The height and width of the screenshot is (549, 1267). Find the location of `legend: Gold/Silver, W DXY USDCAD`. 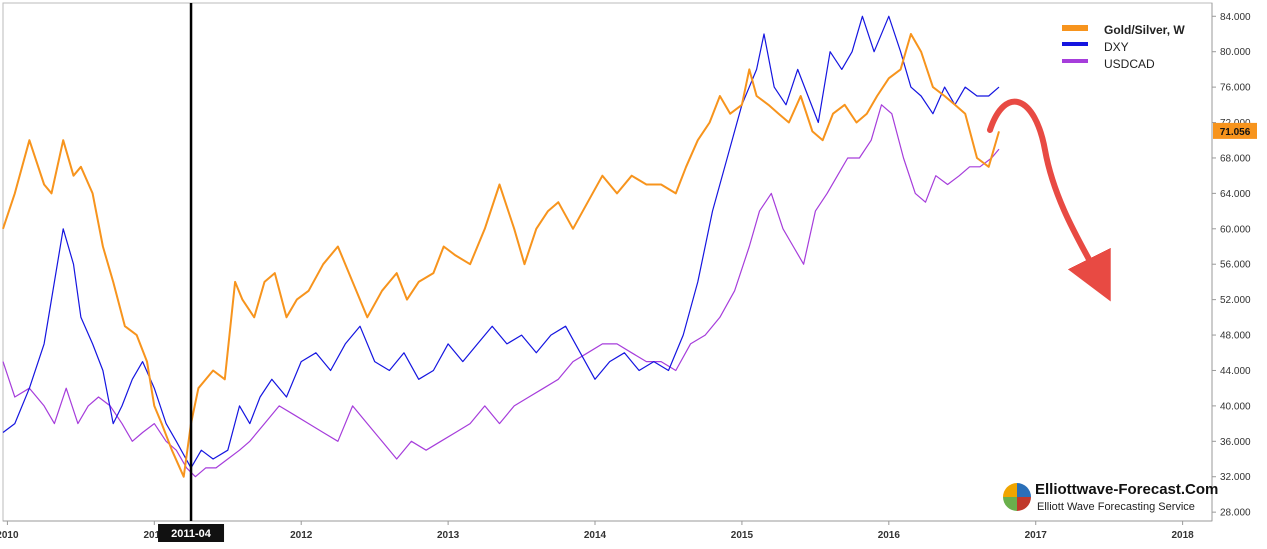

legend: Gold/Silver, W DXY USDCAD is located at coordinates (1123, 47).